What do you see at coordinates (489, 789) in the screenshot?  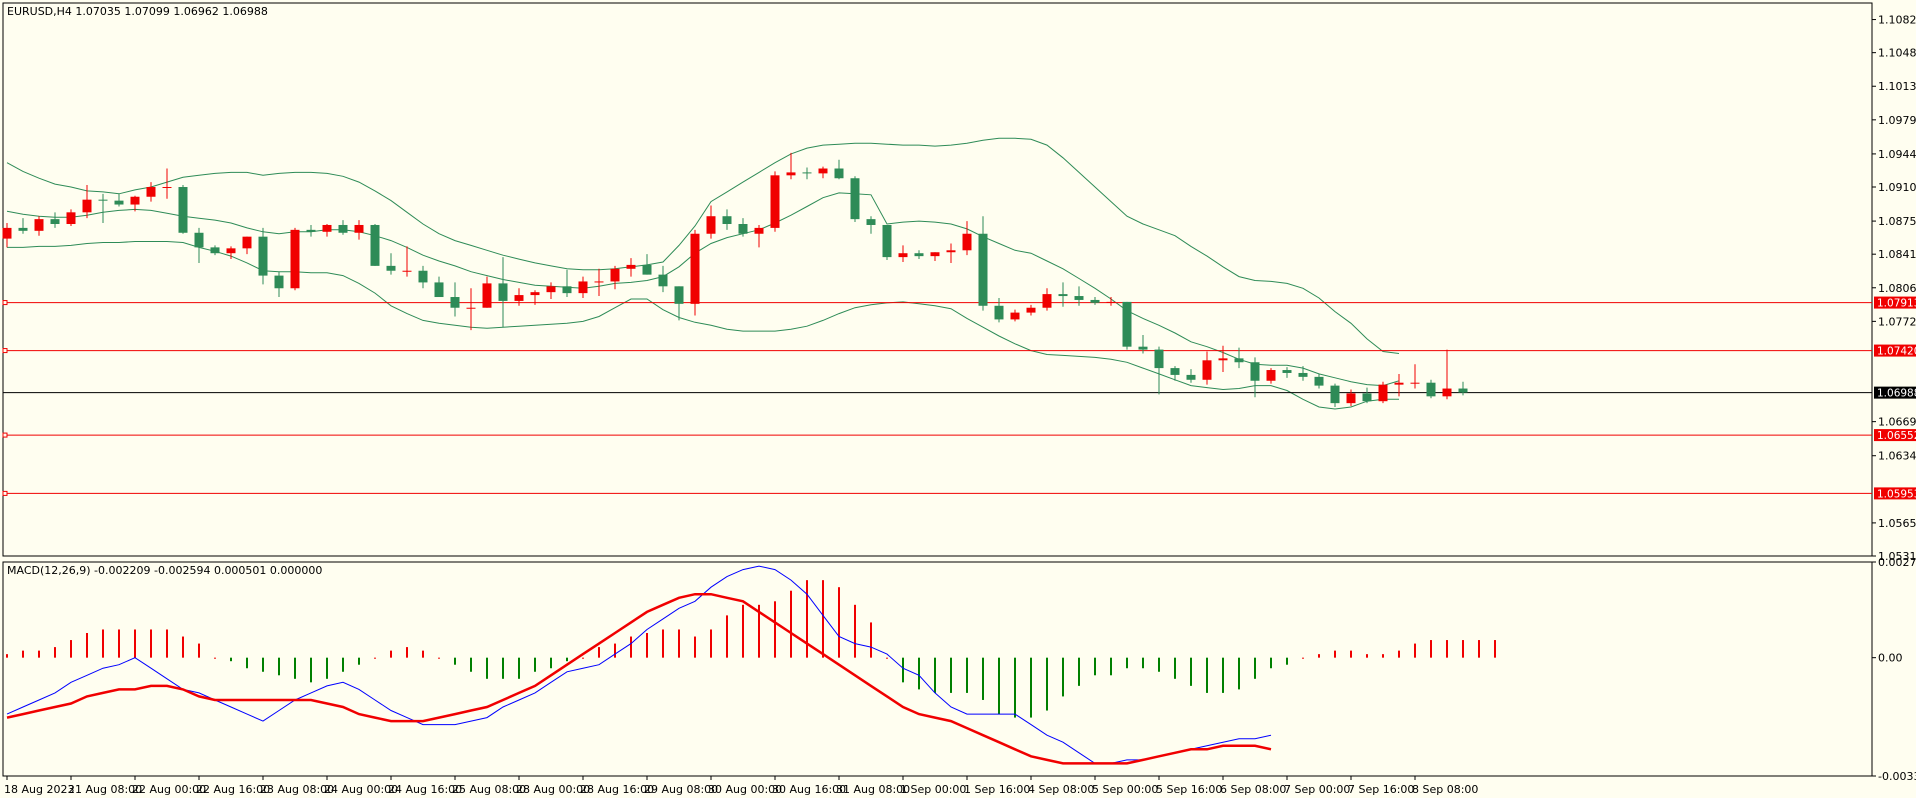 I see `time-tick-label: 25 Aug 08:00` at bounding box center [489, 789].